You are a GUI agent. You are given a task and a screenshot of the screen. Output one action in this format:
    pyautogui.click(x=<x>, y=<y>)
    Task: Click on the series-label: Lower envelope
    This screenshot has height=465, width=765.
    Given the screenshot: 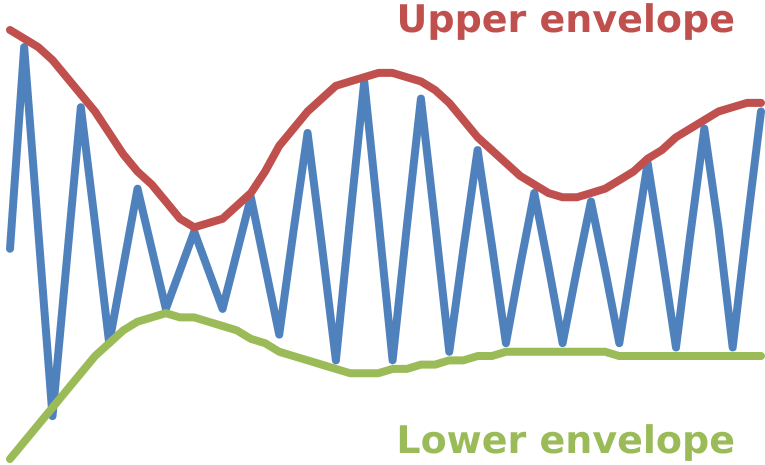 What is the action you would take?
    pyautogui.click(x=566, y=440)
    